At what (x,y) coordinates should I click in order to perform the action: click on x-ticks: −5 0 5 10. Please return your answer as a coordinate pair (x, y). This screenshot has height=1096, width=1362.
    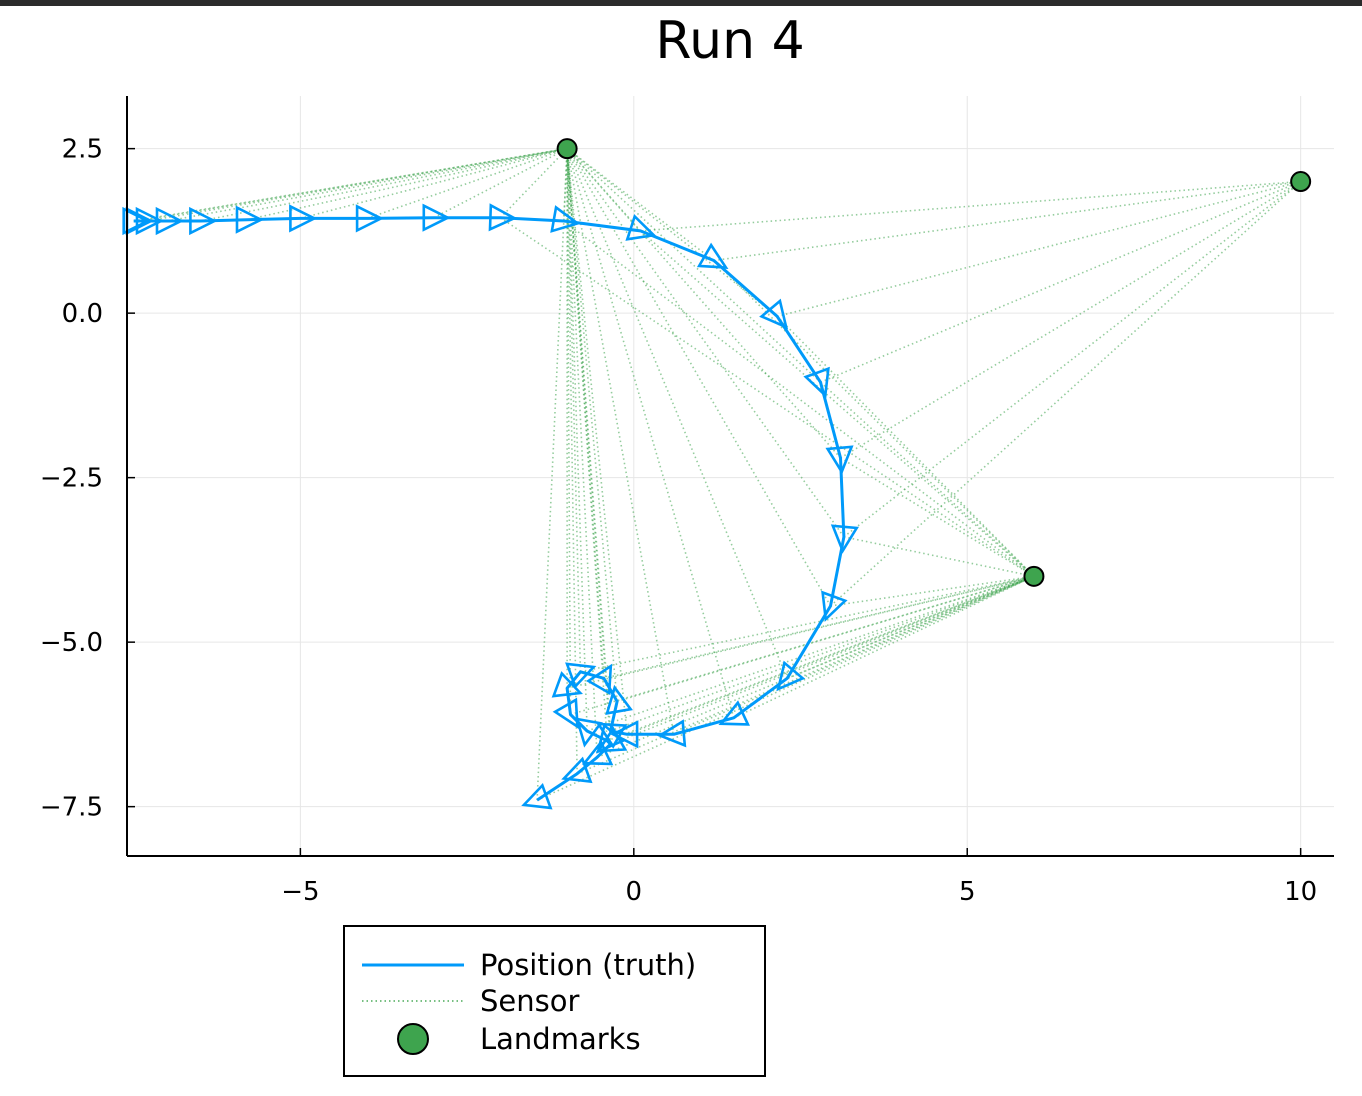
    Looking at the image, I should click on (799, 877).